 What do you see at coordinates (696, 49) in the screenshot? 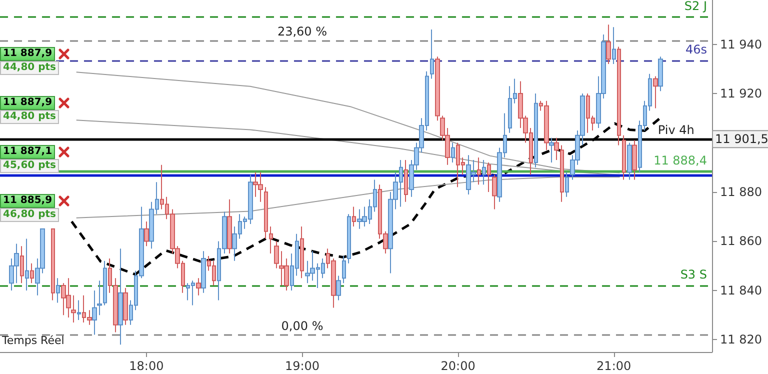
I see `ref-line-label: 46s` at bounding box center [696, 49].